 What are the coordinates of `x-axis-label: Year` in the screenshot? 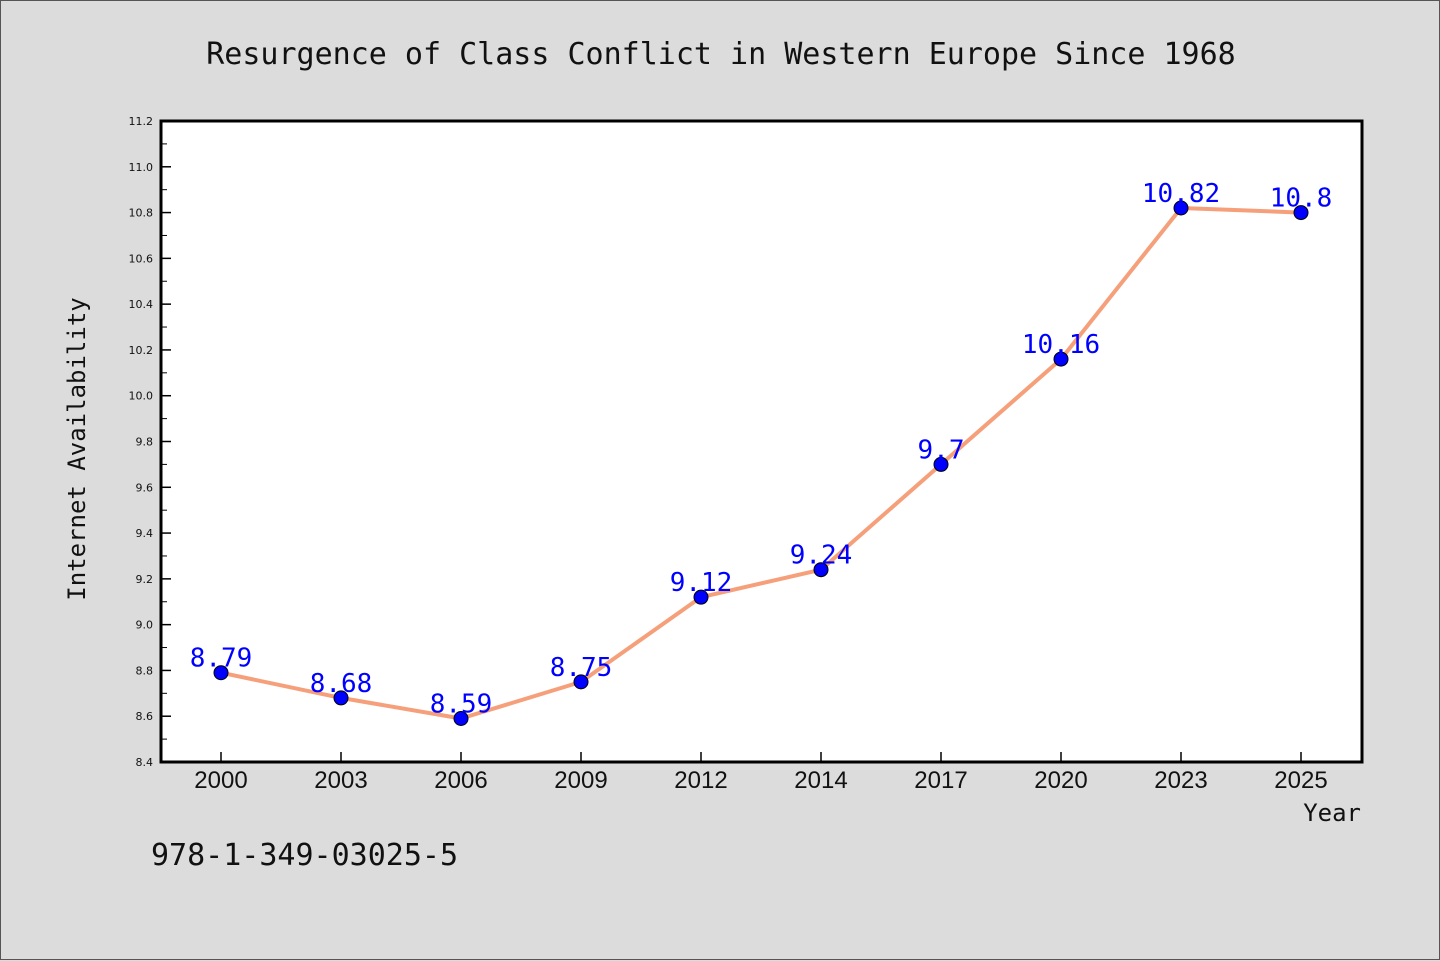 It's located at (1332, 813).